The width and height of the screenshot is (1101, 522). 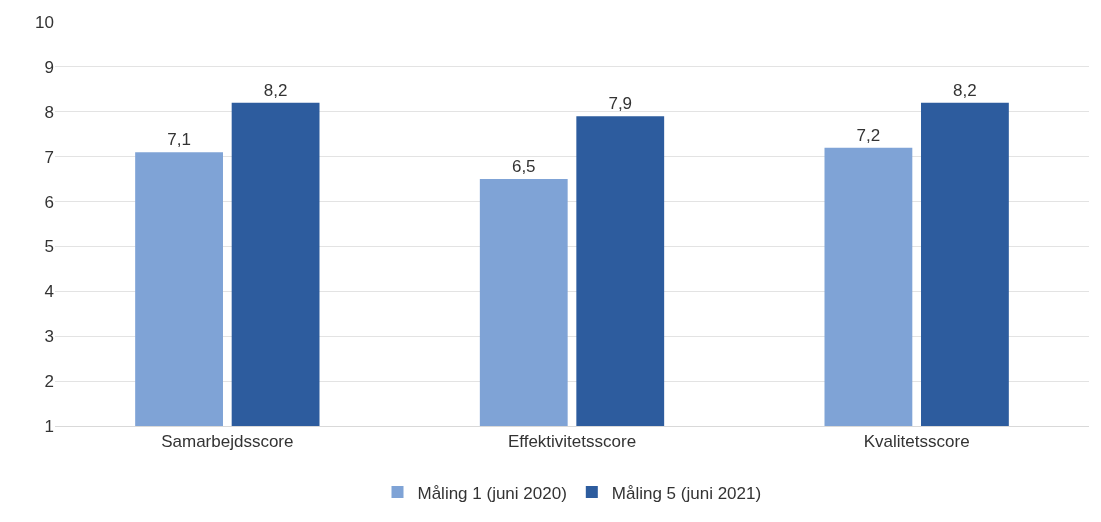 What do you see at coordinates (620, 104) in the screenshot?
I see `data-label: 7,9` at bounding box center [620, 104].